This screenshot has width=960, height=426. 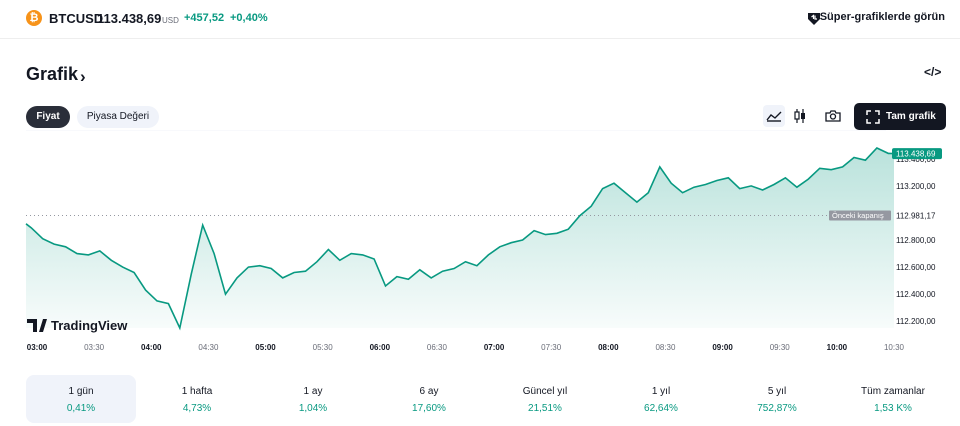 What do you see at coordinates (911, 116) in the screenshot?
I see `full-chart-label: Tam grafik` at bounding box center [911, 116].